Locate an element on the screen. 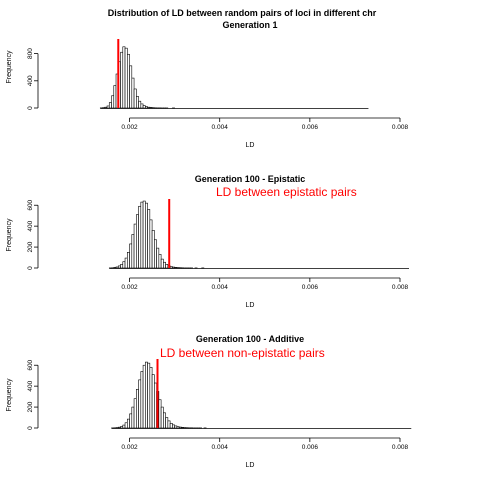  panel-title: Generation 100 - Epistatic is located at coordinates (250, 179).